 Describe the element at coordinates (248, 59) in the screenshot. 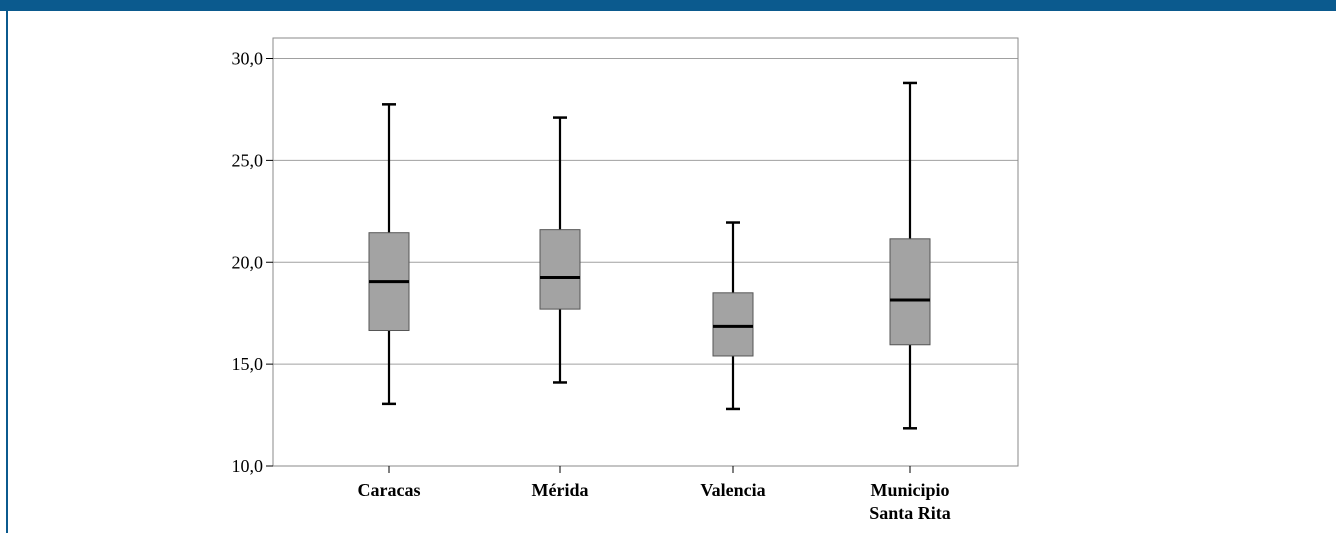

I see `y-tick-label: 30,0` at that location.